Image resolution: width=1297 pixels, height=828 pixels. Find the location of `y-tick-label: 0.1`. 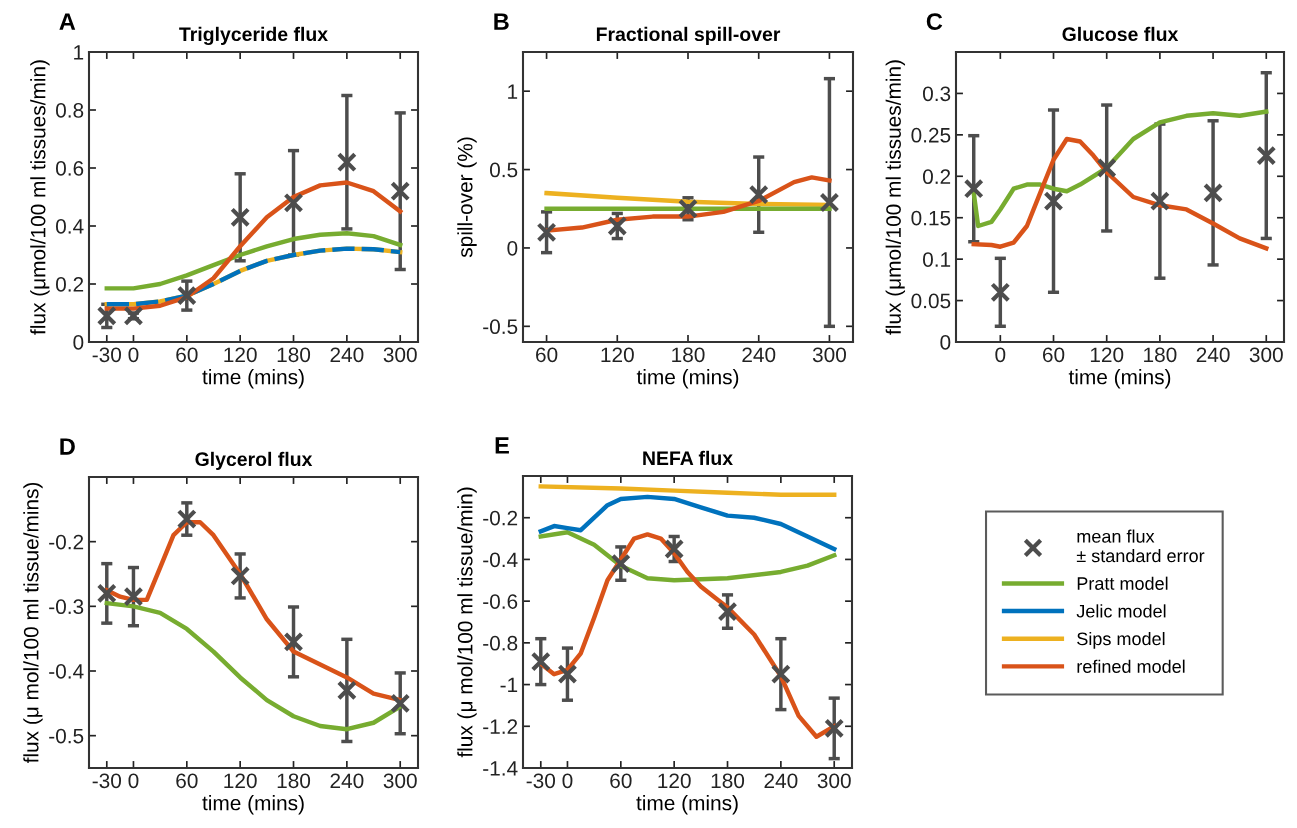

y-tick-label: 0.1 is located at coordinates (936, 259).